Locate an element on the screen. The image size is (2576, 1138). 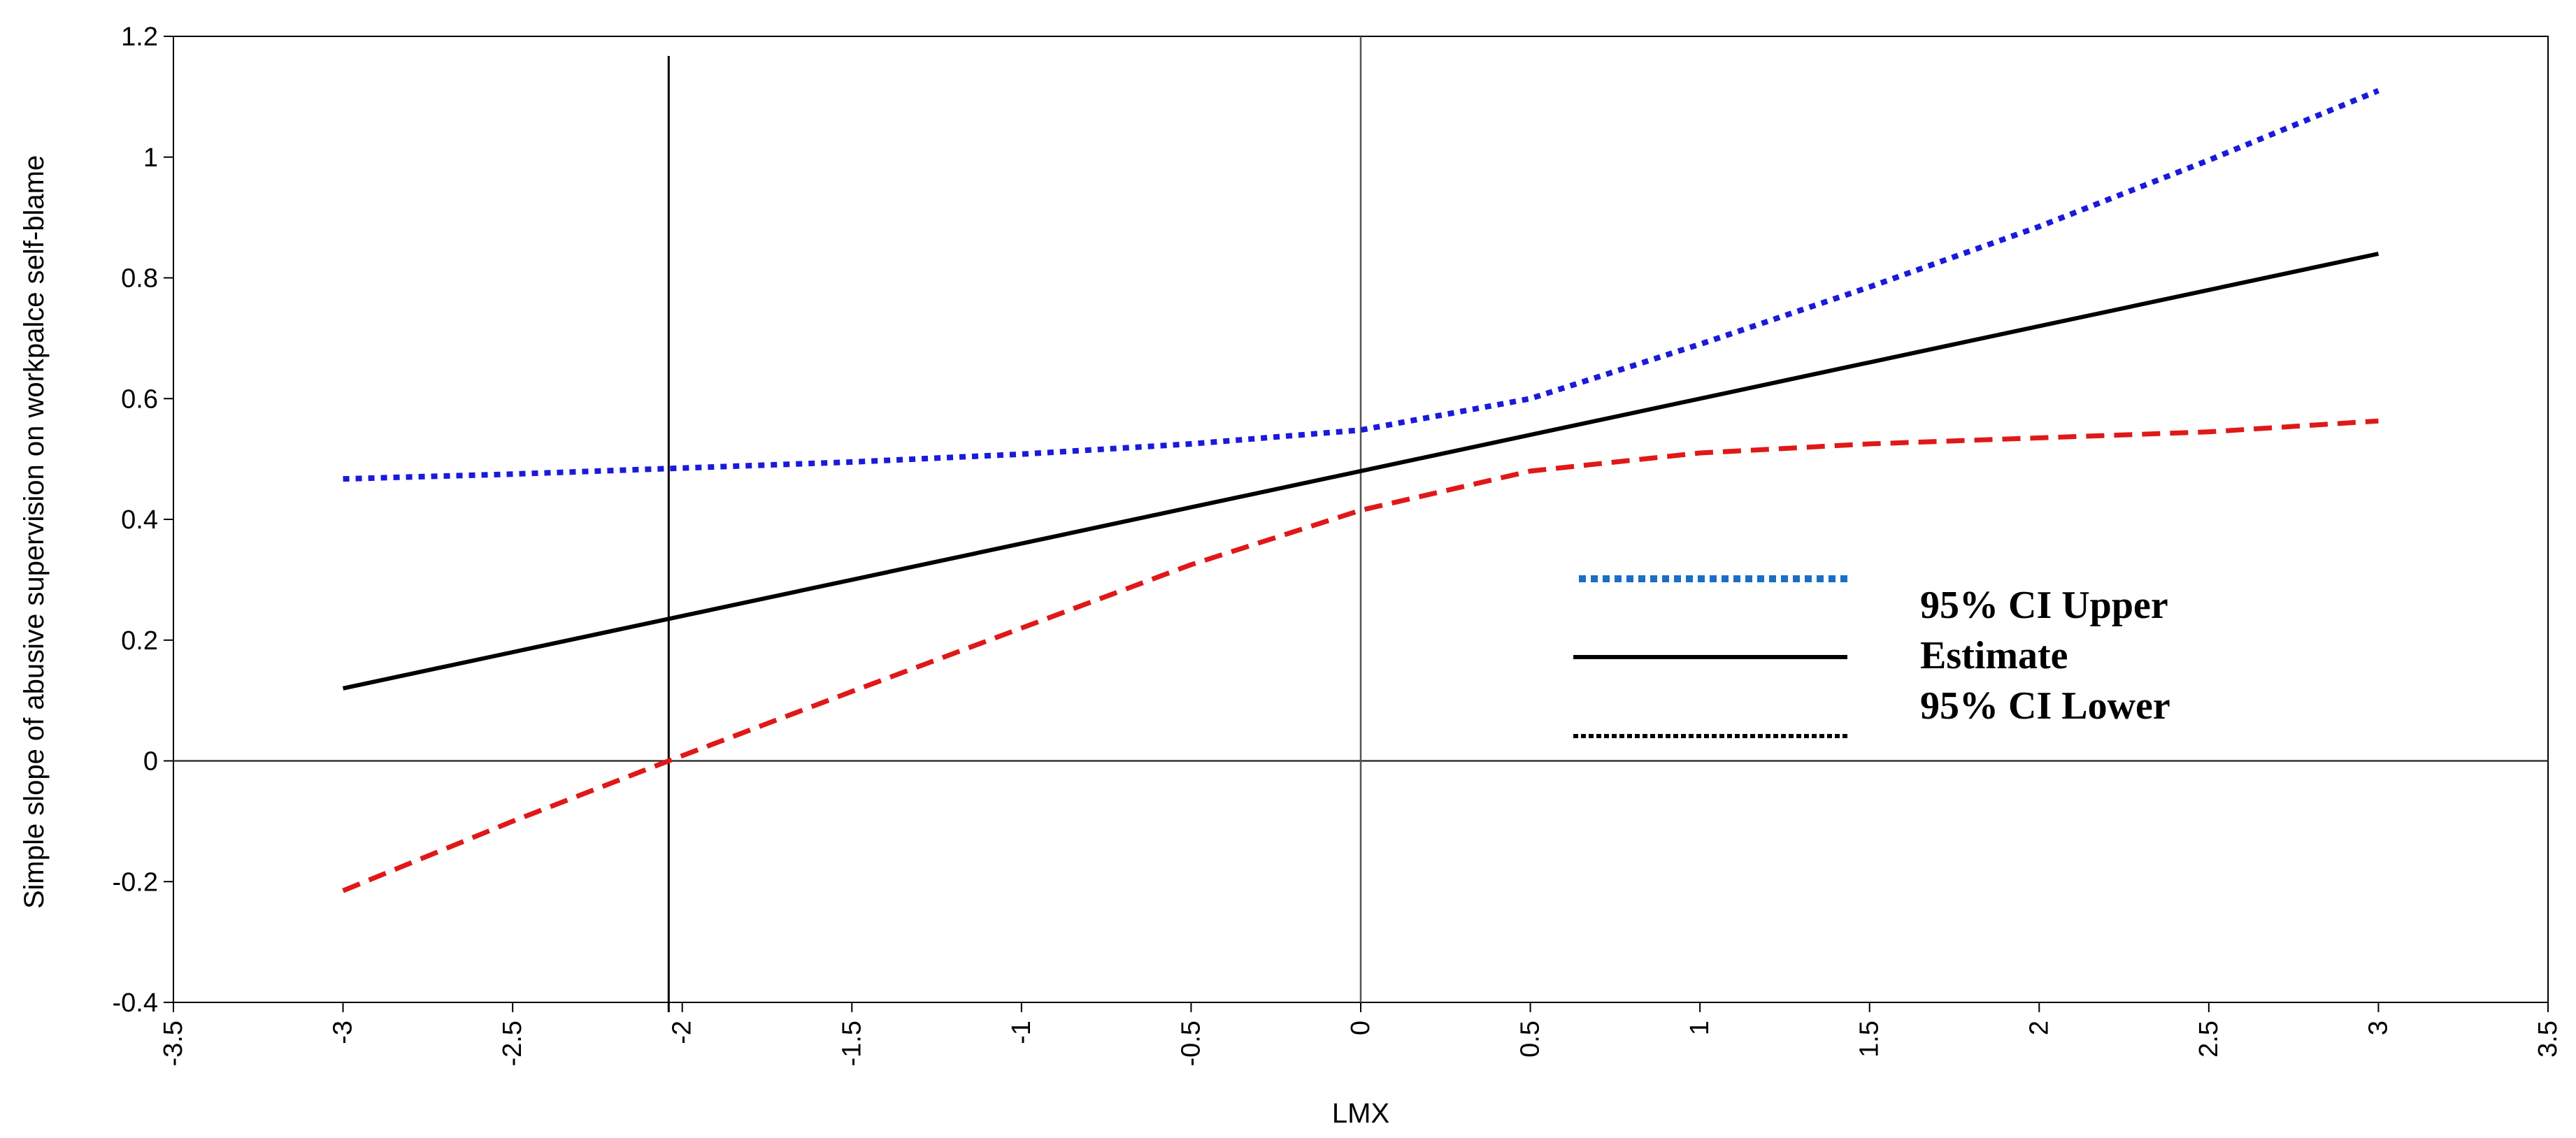
x-tick-label: 3.5 is located at coordinates (2548, 1039).